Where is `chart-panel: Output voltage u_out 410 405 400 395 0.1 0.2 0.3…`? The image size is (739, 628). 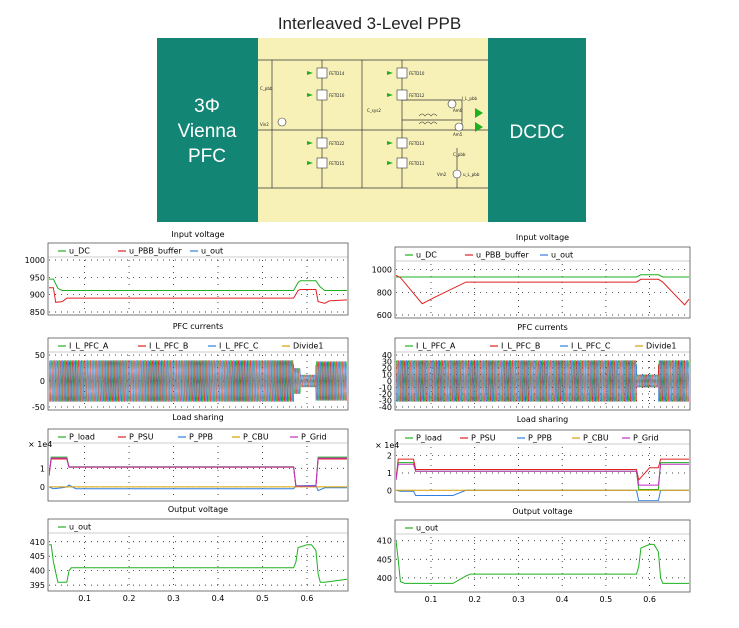 chart-panel: Output voltage u_out 410 405 400 395 0.1 0.2 0.3… is located at coordinates (189, 554).